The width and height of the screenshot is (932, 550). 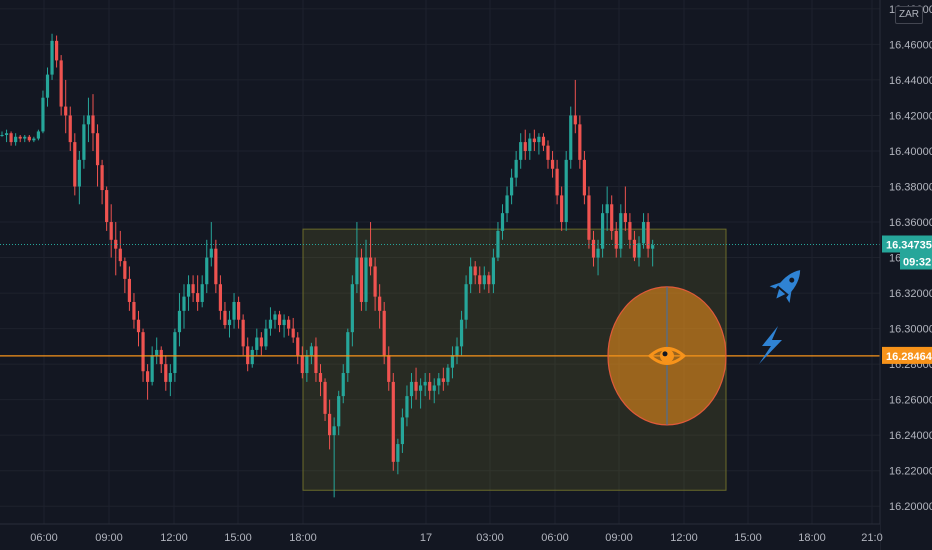 I want to click on time-tick-label: 09:00, so click(x=619, y=538).